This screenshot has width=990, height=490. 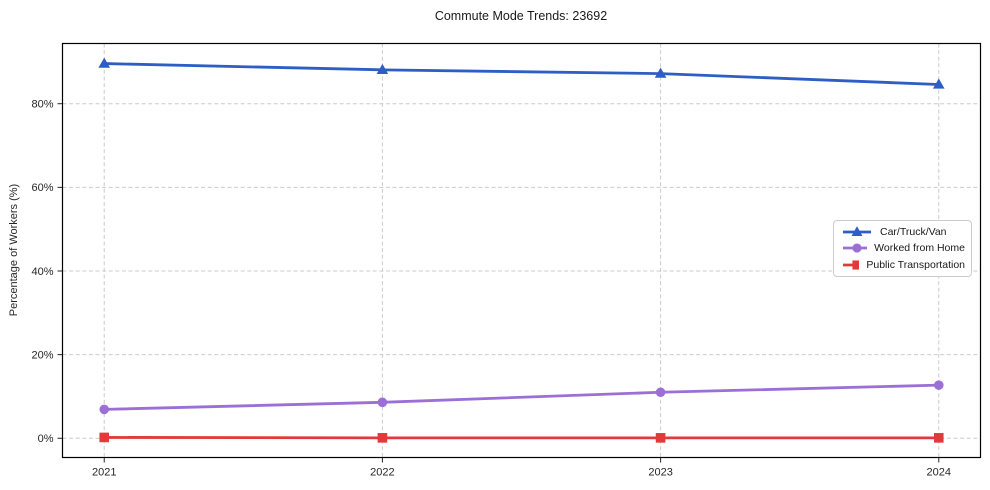 What do you see at coordinates (42, 355) in the screenshot?
I see `y-tick-label: 20%` at bounding box center [42, 355].